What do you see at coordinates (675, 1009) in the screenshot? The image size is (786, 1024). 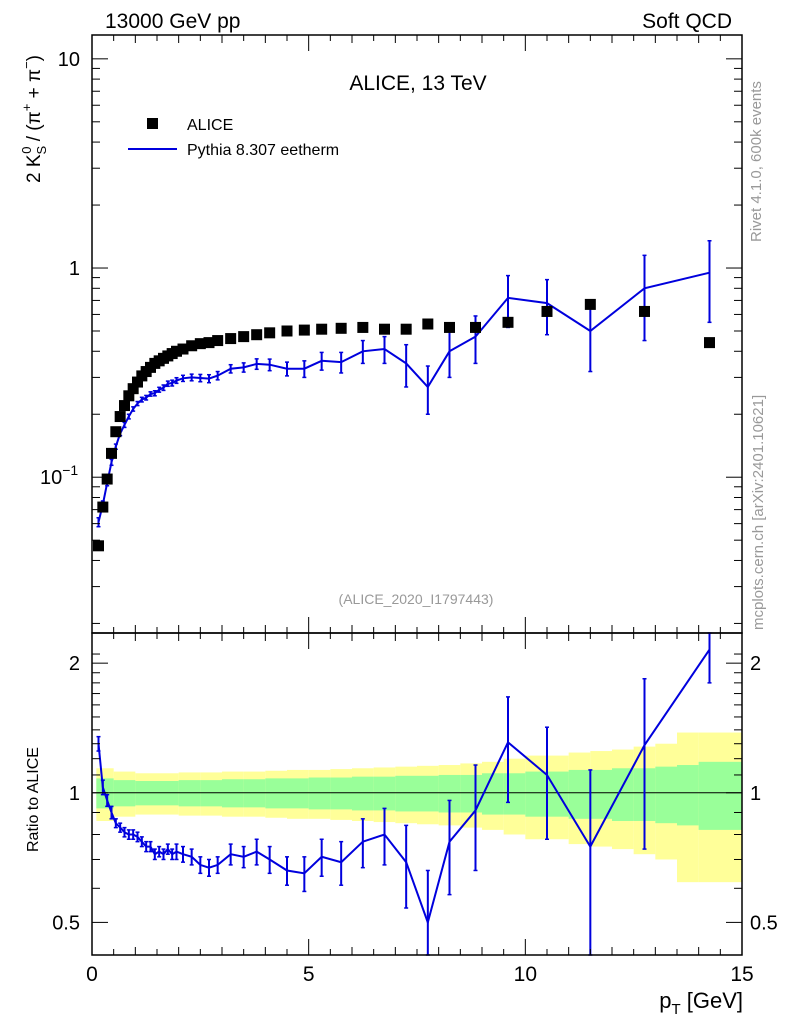 I see `xlabel-sub: T` at bounding box center [675, 1009].